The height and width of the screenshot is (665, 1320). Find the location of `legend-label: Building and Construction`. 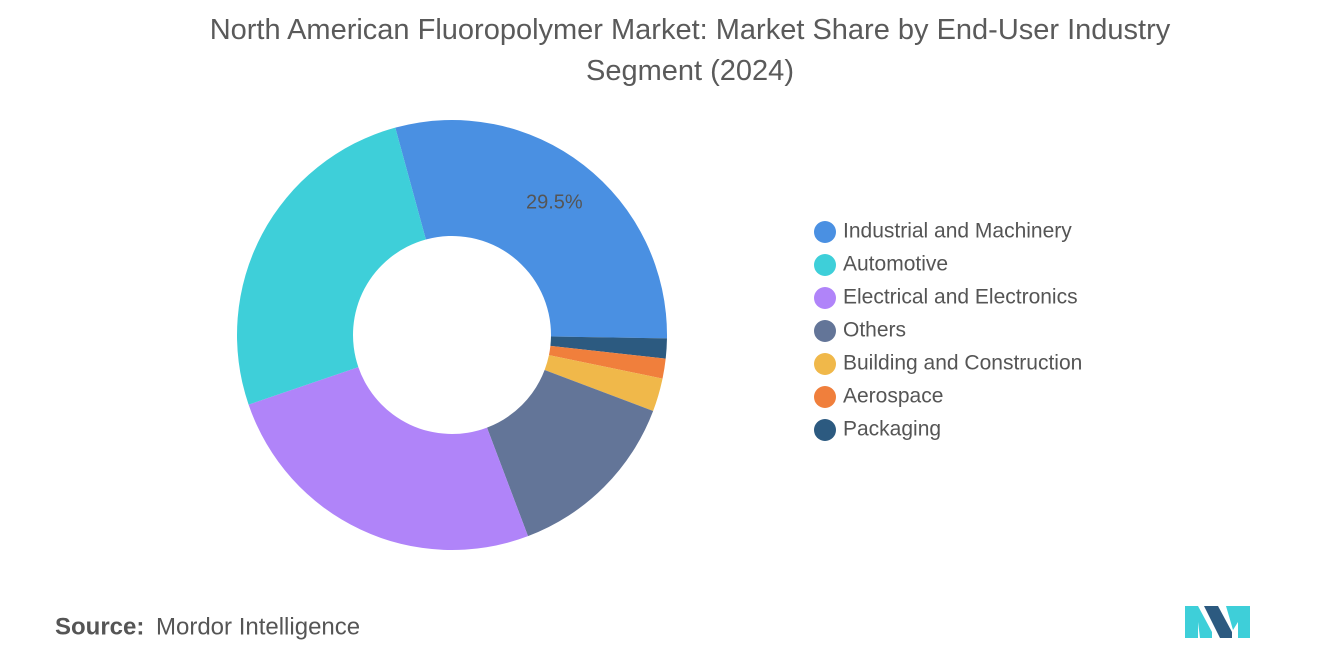

legend-label: Building and Construction is located at coordinates (962, 363).